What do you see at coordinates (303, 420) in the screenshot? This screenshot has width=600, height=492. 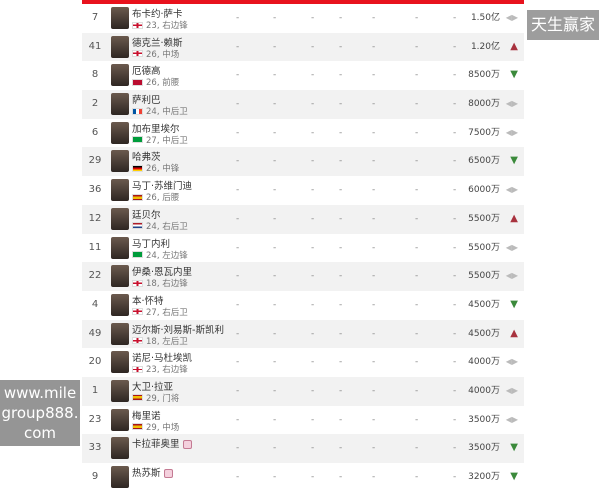 I see `table-row: 23 梅里诺 29, 中场 - - - - - - -3500万 ◀▶` at bounding box center [303, 420].